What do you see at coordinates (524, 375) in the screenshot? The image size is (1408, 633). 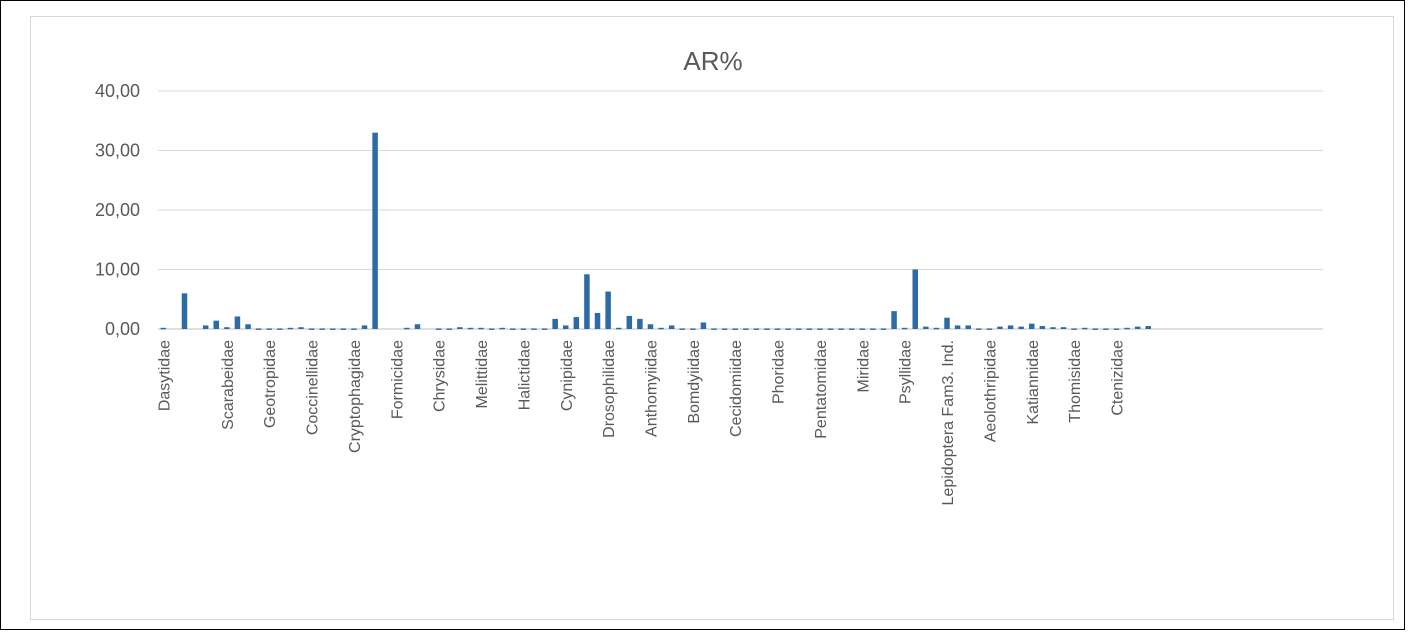 I see `x-tick-label: Halictidae` at bounding box center [524, 375].